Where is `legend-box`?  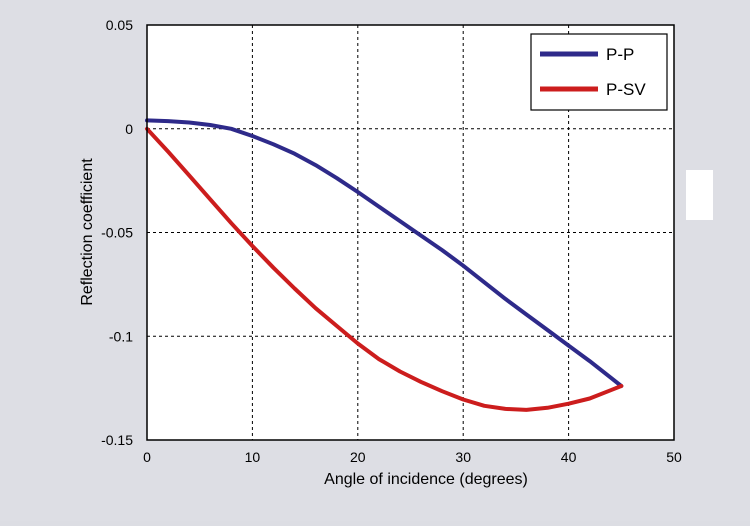
legend-box is located at coordinates (599, 72).